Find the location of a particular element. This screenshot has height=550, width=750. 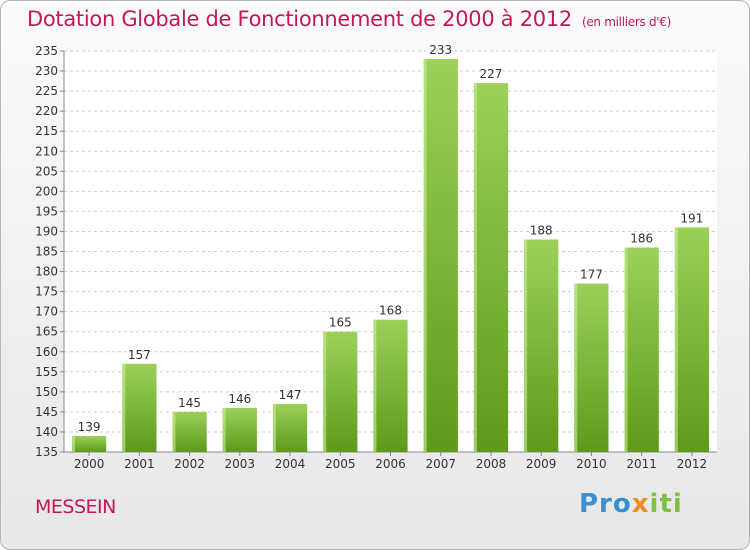

value-label: 145 is located at coordinates (189, 403).